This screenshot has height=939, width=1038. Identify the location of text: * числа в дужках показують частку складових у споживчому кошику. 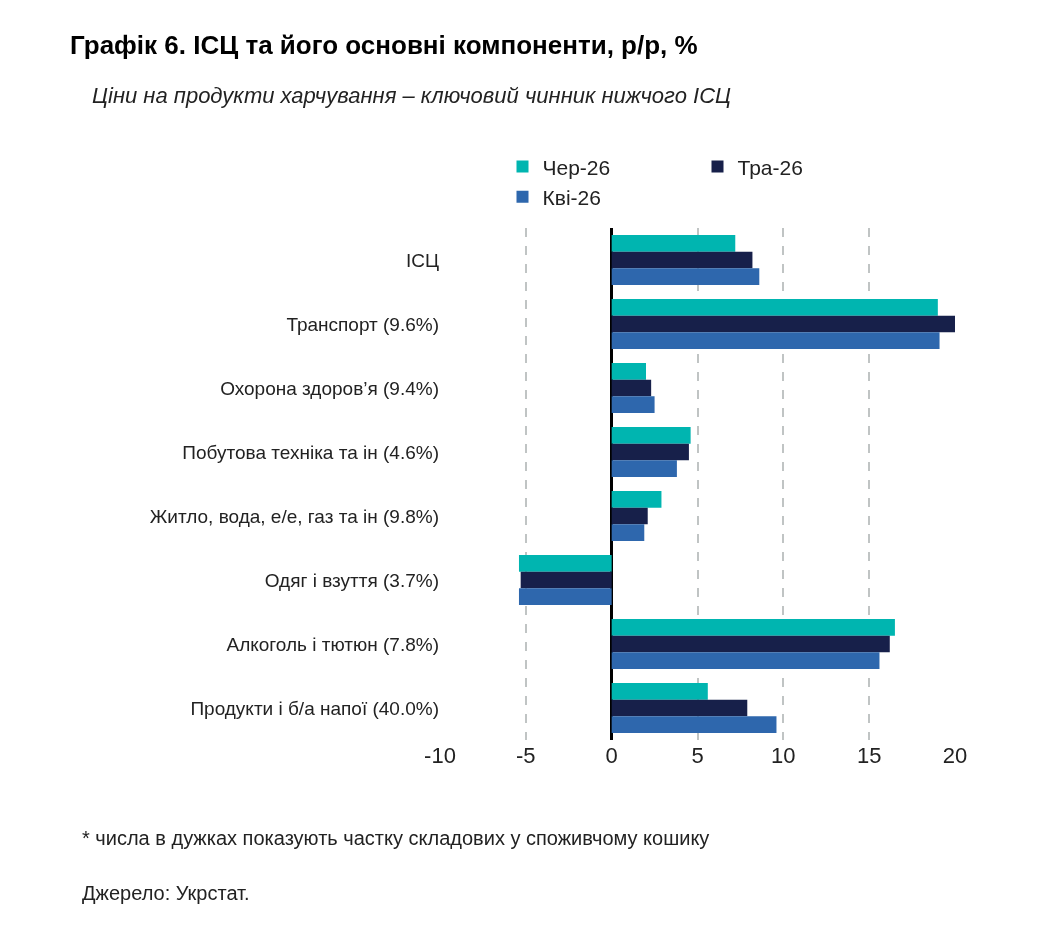
(396, 838).